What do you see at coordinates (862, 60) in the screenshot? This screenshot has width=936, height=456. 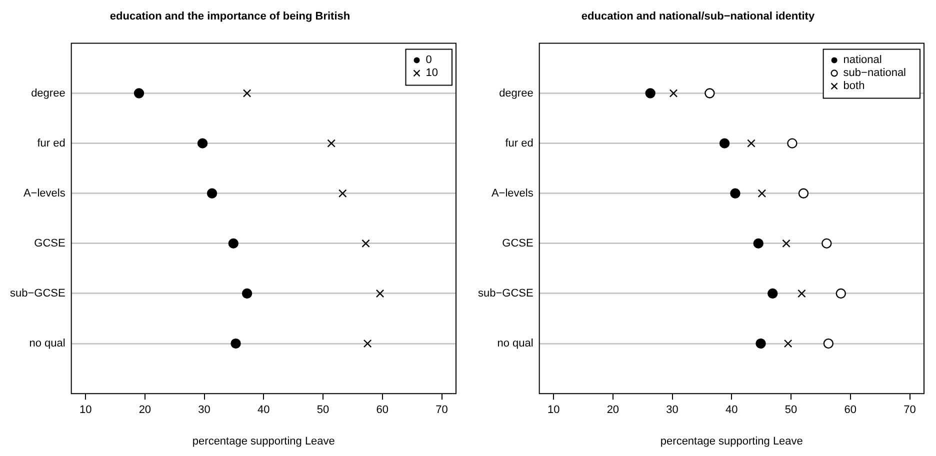 I see `legend-label: national` at bounding box center [862, 60].